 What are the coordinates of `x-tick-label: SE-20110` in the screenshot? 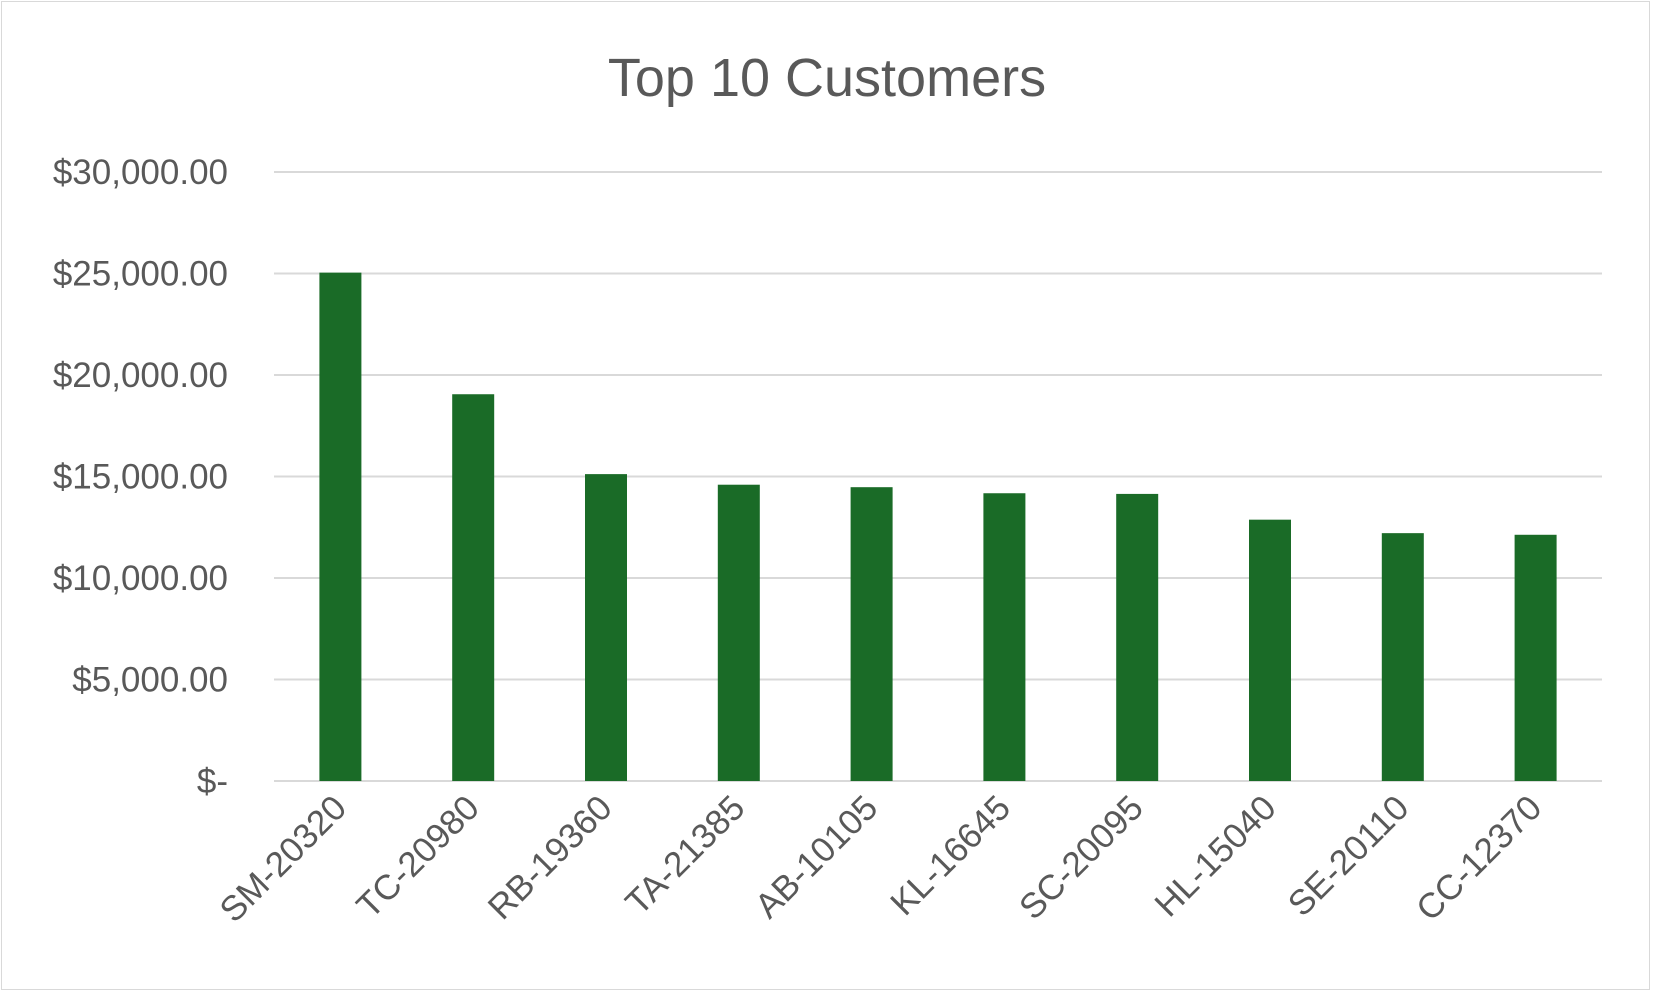 It's located at (1349, 856).